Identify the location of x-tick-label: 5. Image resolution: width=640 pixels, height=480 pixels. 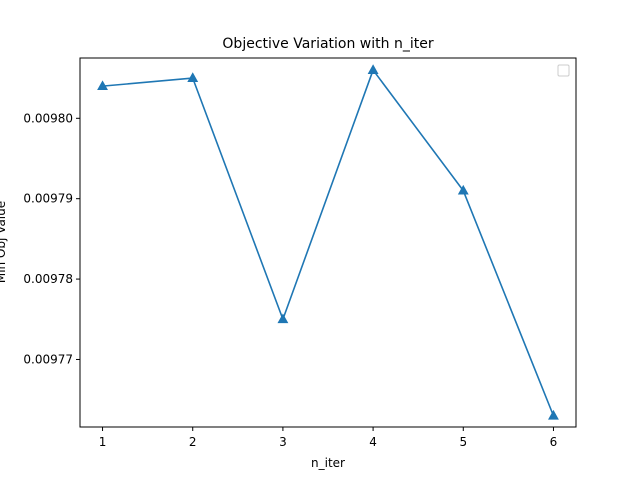
(463, 442).